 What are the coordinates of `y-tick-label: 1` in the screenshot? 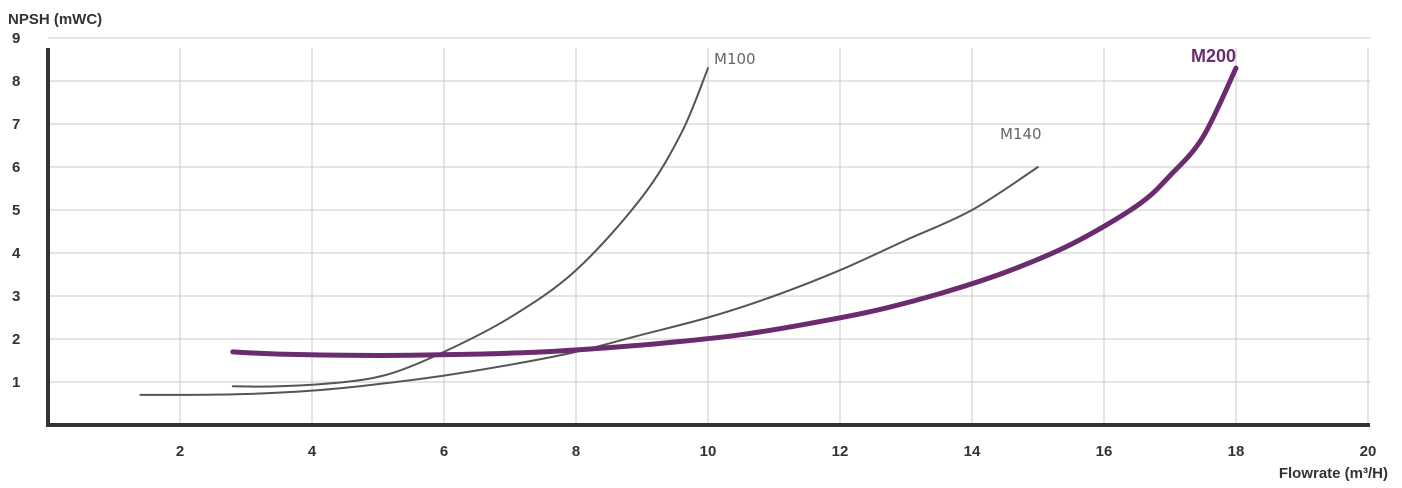 It's located at (16, 382).